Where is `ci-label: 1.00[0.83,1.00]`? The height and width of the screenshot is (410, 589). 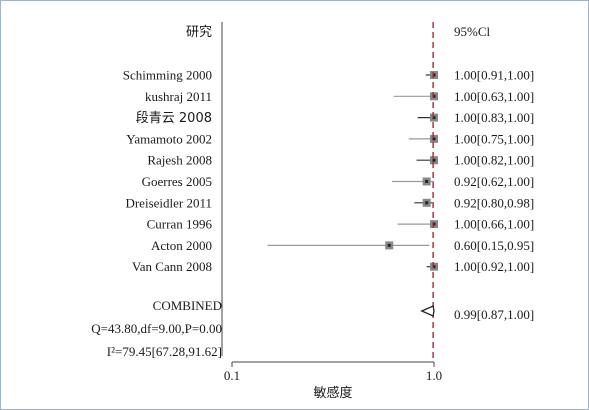
ci-label: 1.00[0.83,1.00] is located at coordinates (494, 117).